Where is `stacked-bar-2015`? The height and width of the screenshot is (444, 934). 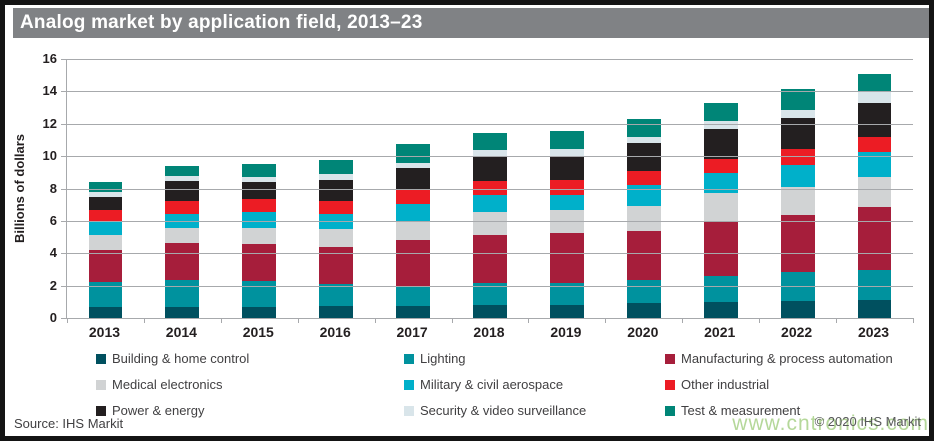 stacked-bar-2015 is located at coordinates (259, 188).